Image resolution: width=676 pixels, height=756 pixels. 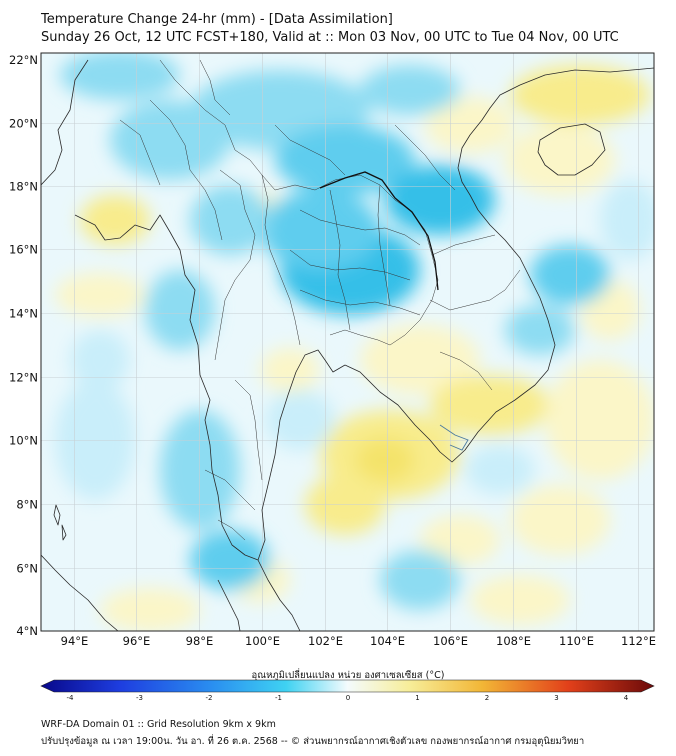 What do you see at coordinates (450, 641) in the screenshot?
I see `lon-label: 106°E` at bounding box center [450, 641].